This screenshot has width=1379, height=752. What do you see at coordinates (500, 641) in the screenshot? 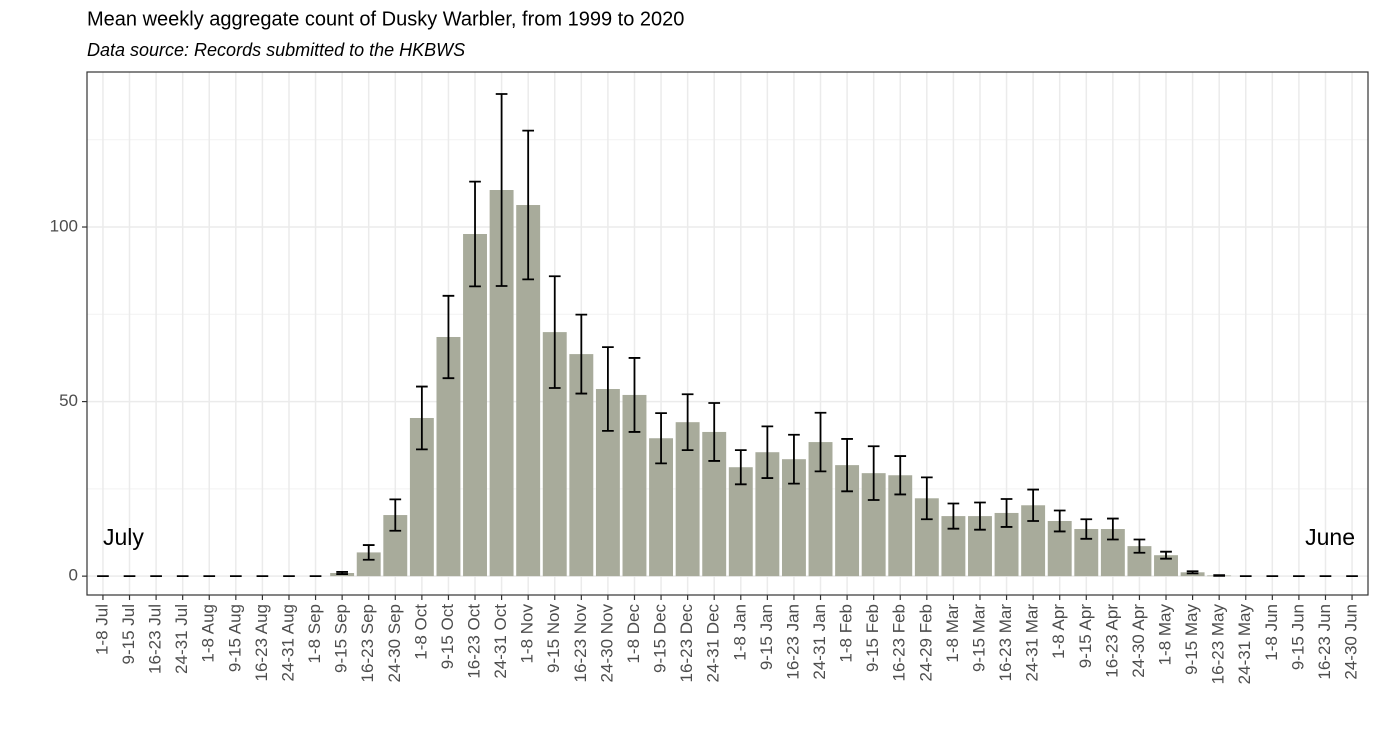
I see `x-tick-label: 24-31 Oct` at bounding box center [500, 641].